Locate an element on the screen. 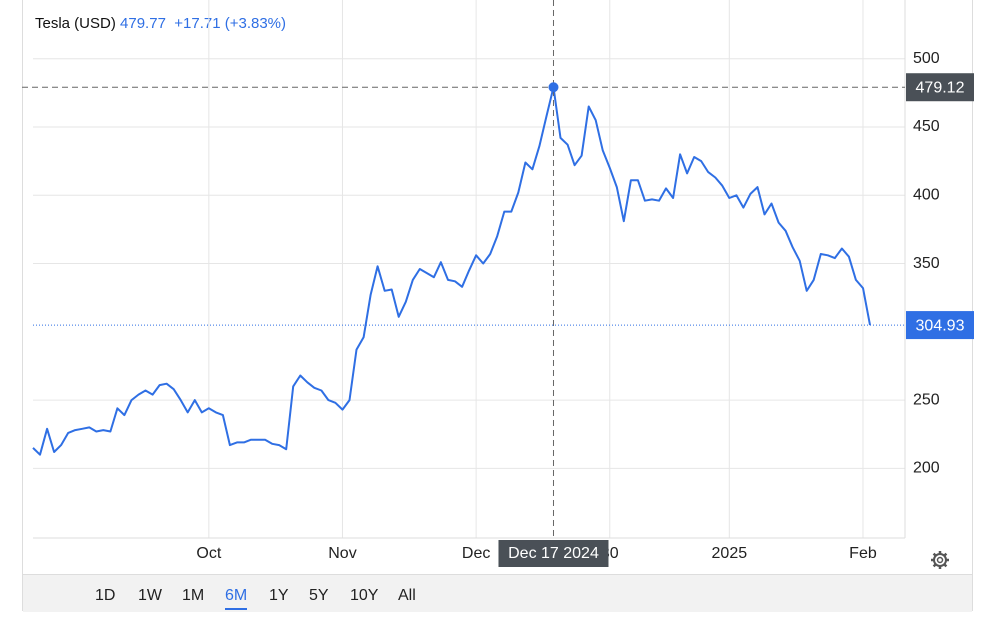  gear-inner is located at coordinates (940, 560).